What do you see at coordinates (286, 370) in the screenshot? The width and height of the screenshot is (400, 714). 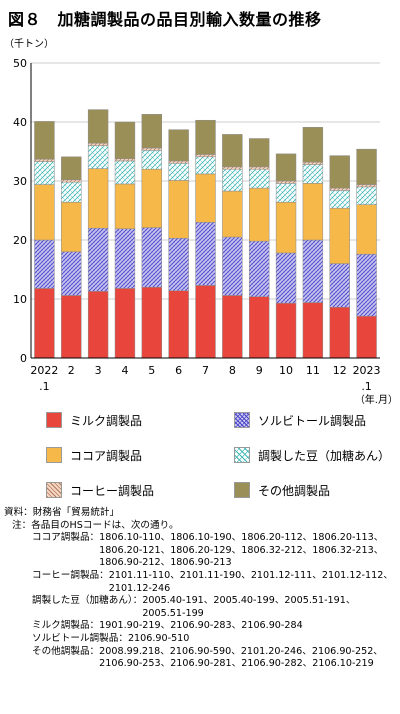 I see `x-tick-label: 10` at bounding box center [286, 370].